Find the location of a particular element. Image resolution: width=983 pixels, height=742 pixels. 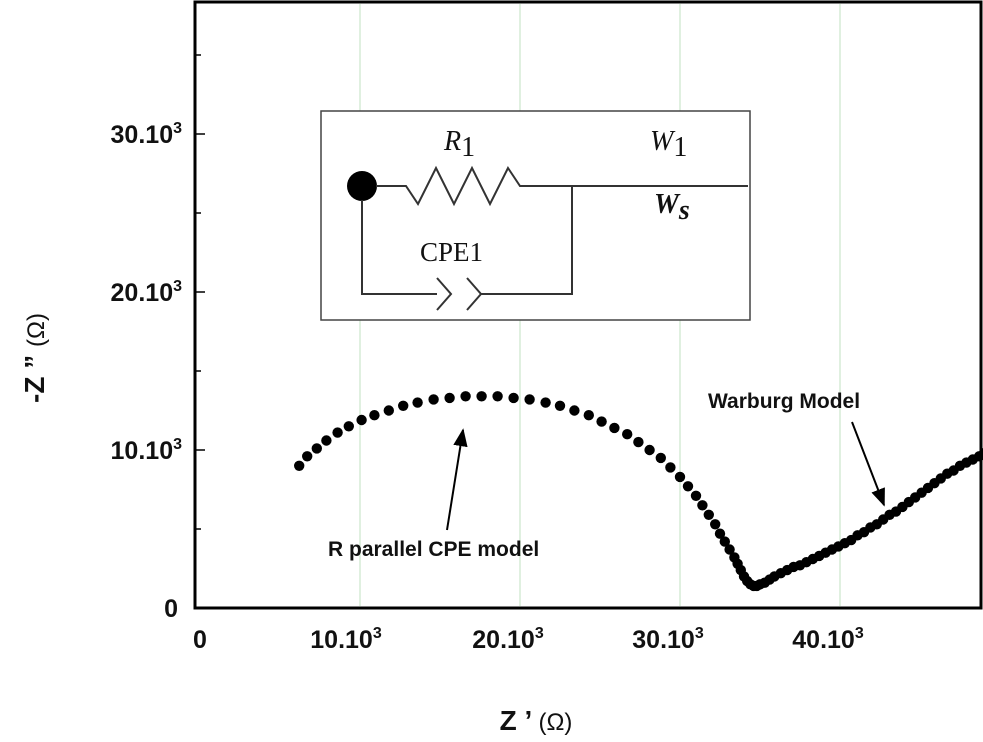

circuit-label-ws: Ws is located at coordinates (672, 207).